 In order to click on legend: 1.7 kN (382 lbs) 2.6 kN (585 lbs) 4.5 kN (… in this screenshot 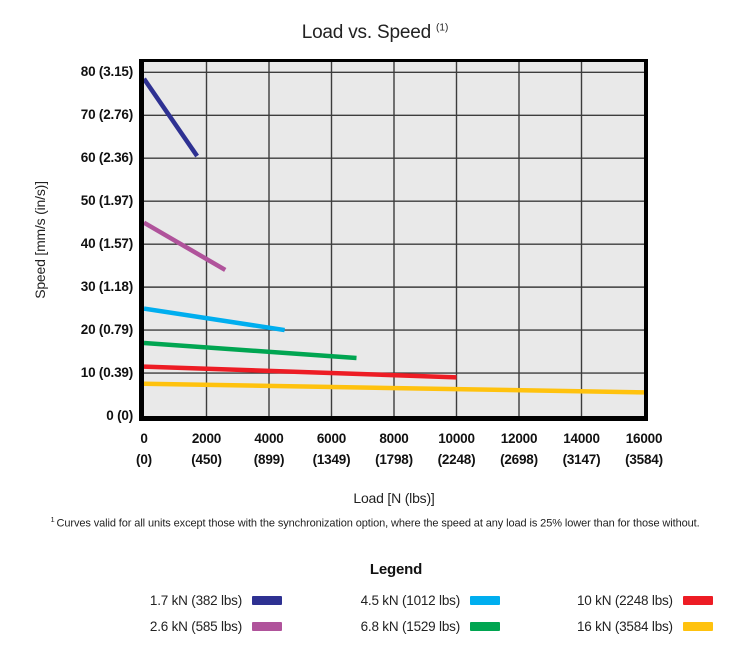, I will do `click(428, 613)`.